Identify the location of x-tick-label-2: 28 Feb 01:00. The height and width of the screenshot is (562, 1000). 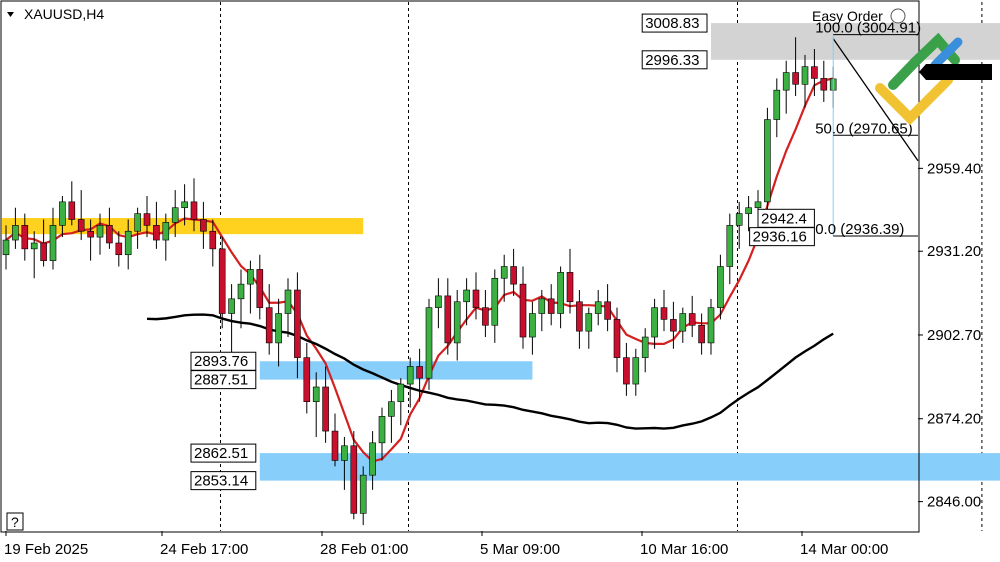
(364, 549).